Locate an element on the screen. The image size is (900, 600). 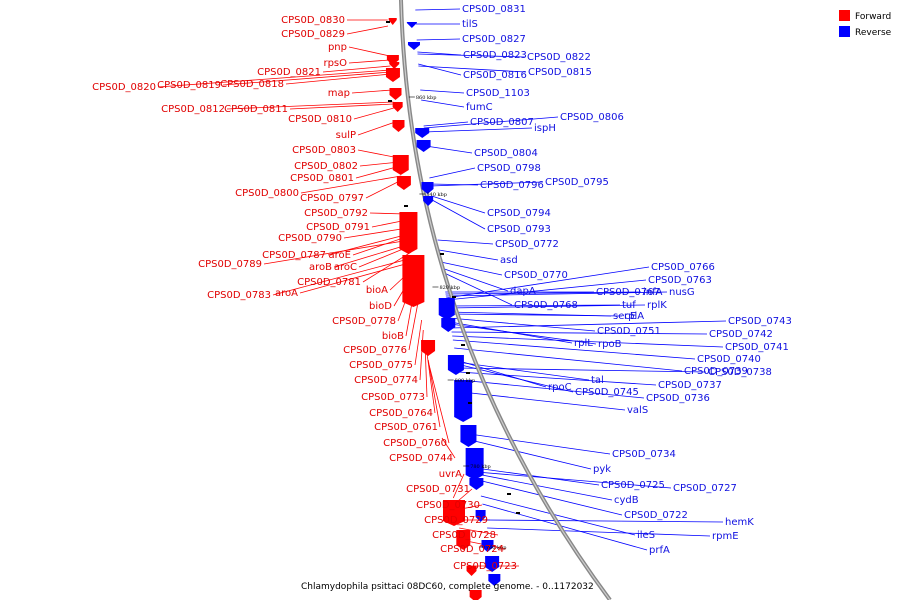
reverse-gene-label: CPS0D_0804 is located at coordinates (506, 153).